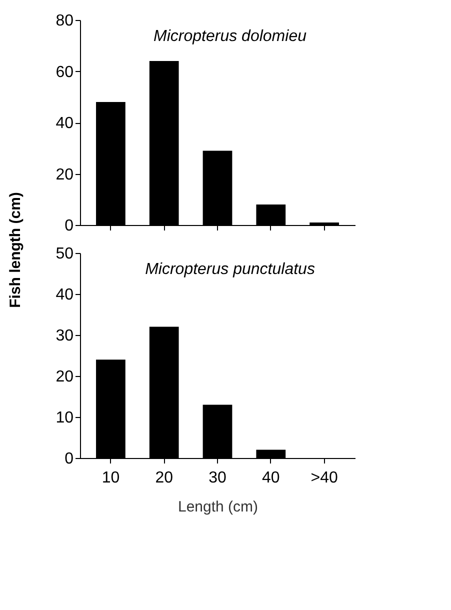 Image resolution: width=451 pixels, height=610 pixels. What do you see at coordinates (15, 250) in the screenshot?
I see `y-axis-title: Fish length (cm)` at bounding box center [15, 250].